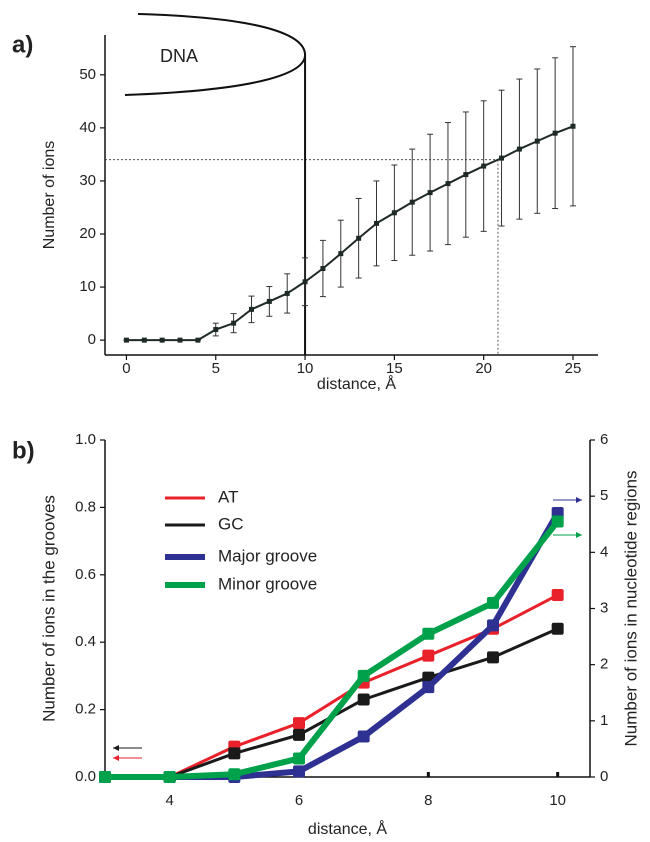 The image size is (650, 842). I want to click on y-tick-label: 0.8, so click(85, 506).